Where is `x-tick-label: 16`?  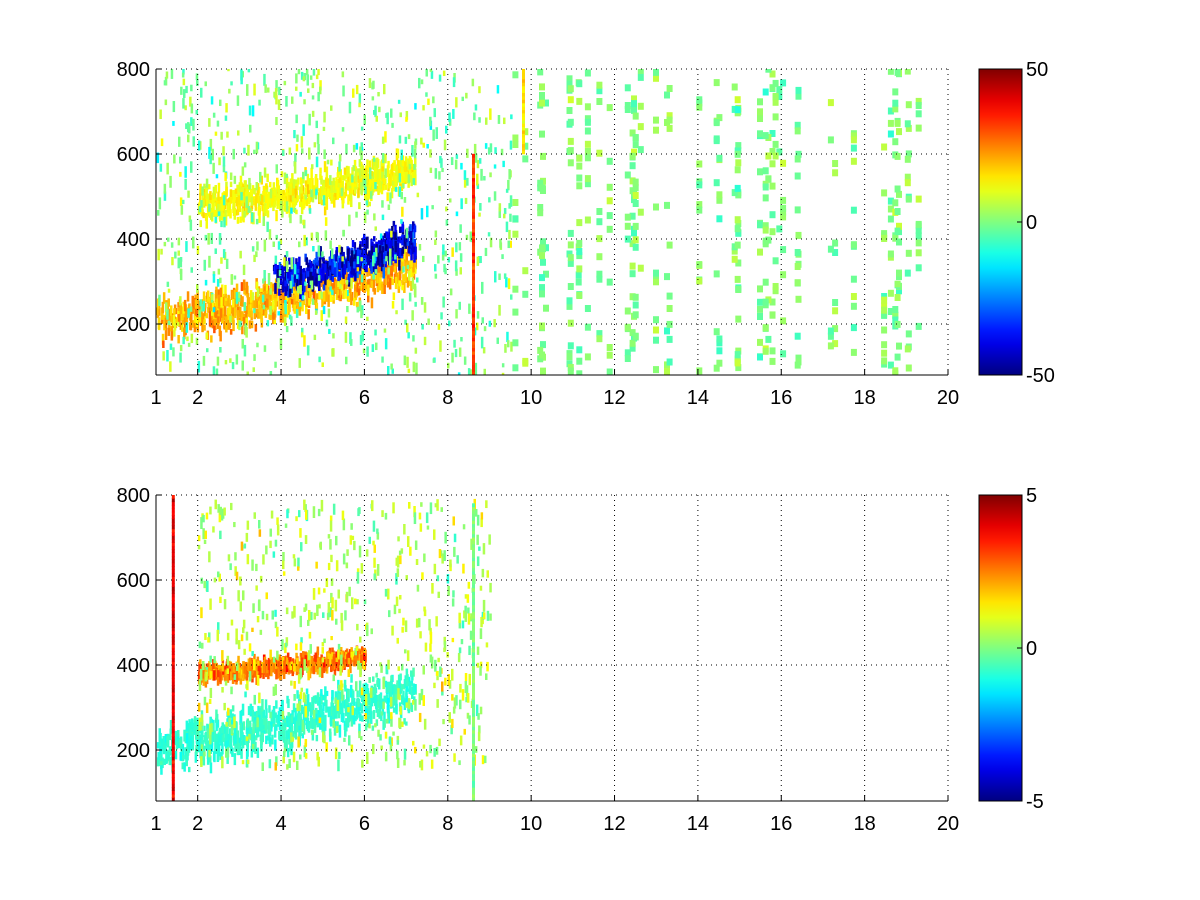 x-tick-label: 16 is located at coordinates (781, 398).